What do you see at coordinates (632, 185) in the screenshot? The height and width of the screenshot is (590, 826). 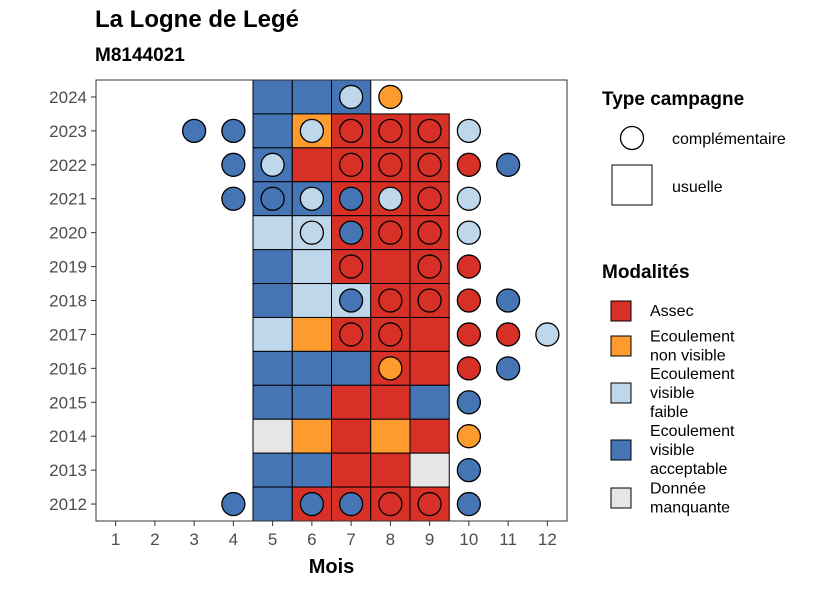 I see `legend-type-square` at bounding box center [632, 185].